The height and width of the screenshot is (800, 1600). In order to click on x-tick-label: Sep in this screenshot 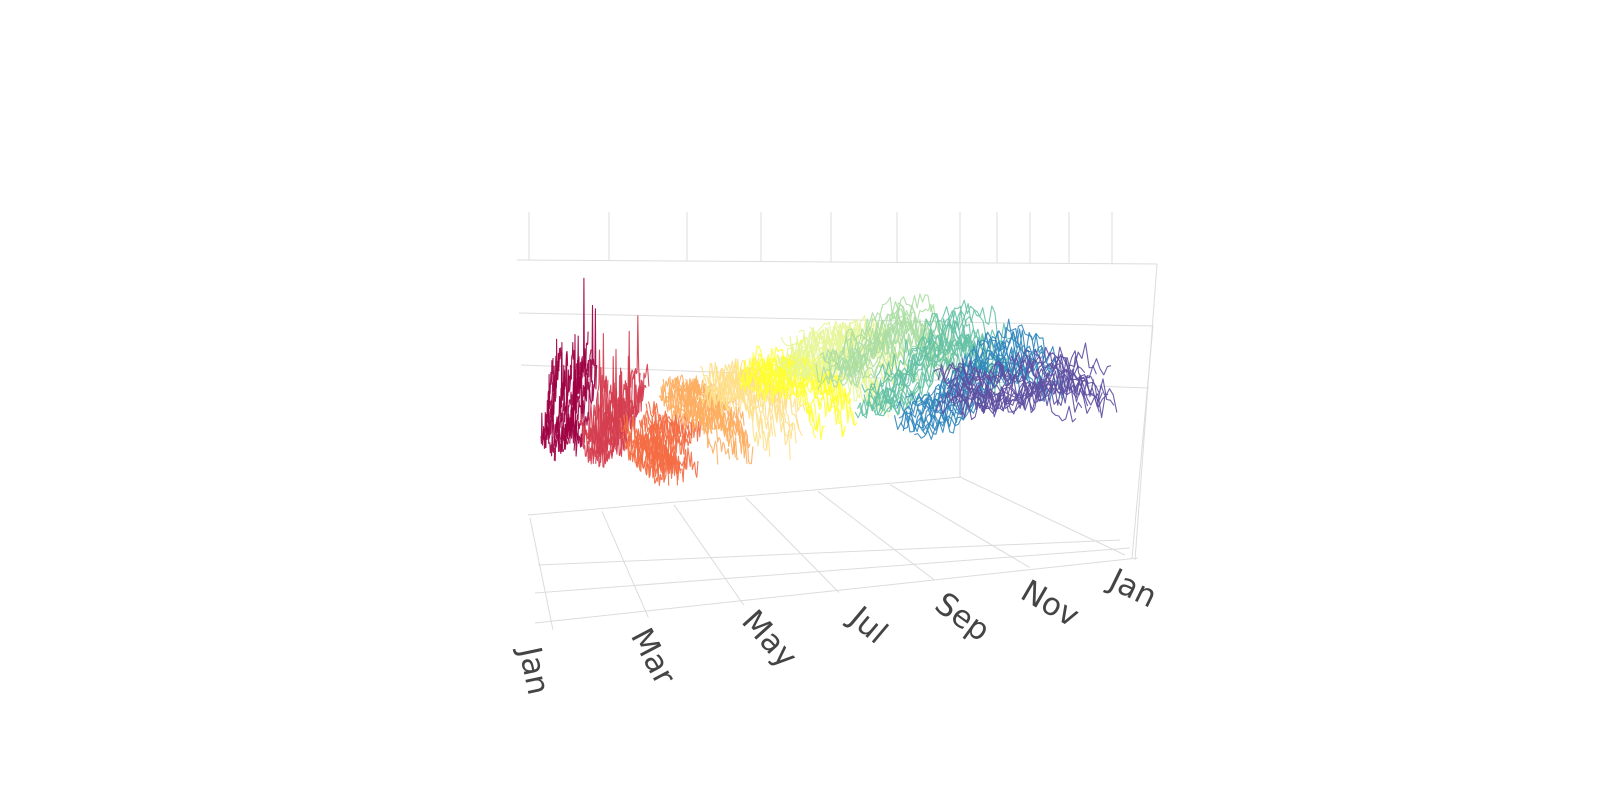, I will do `click(962, 616)`.